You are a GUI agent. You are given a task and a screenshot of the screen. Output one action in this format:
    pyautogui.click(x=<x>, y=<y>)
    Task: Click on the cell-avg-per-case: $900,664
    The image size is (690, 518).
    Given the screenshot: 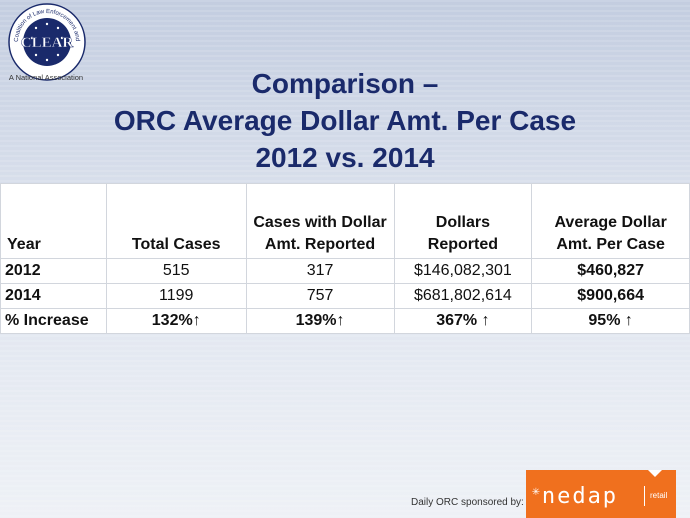 What is the action you would take?
    pyautogui.click(x=610, y=296)
    